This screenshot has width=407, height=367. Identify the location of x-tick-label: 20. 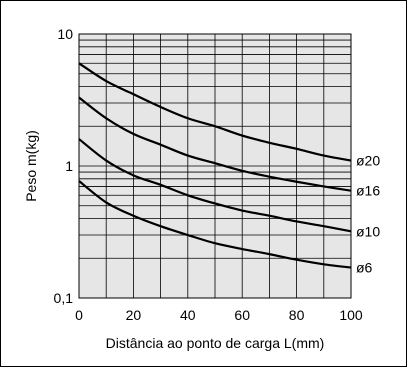
(134, 315).